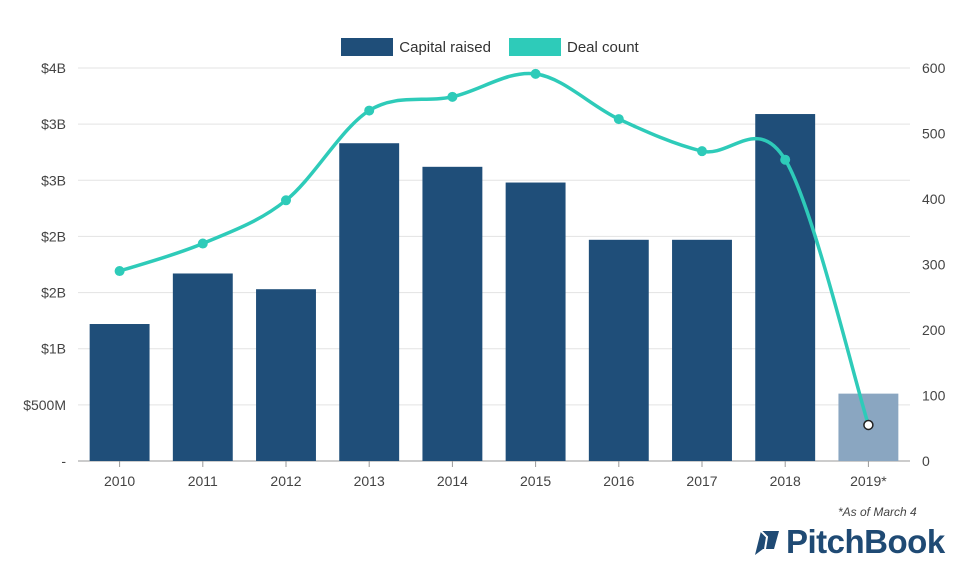 This screenshot has width=980, height=582. I want to click on x-tick-label: 2012, so click(285, 481).